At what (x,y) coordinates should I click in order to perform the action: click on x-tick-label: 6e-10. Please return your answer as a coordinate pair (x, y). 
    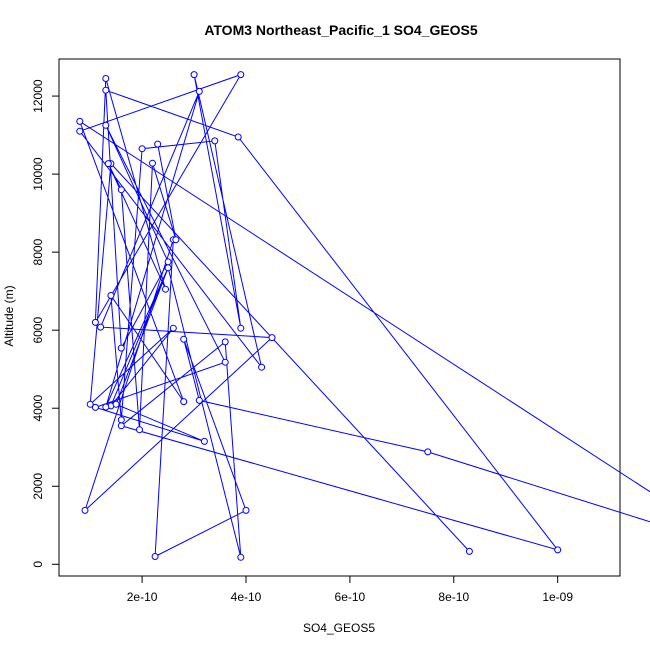
    Looking at the image, I should click on (350, 597).